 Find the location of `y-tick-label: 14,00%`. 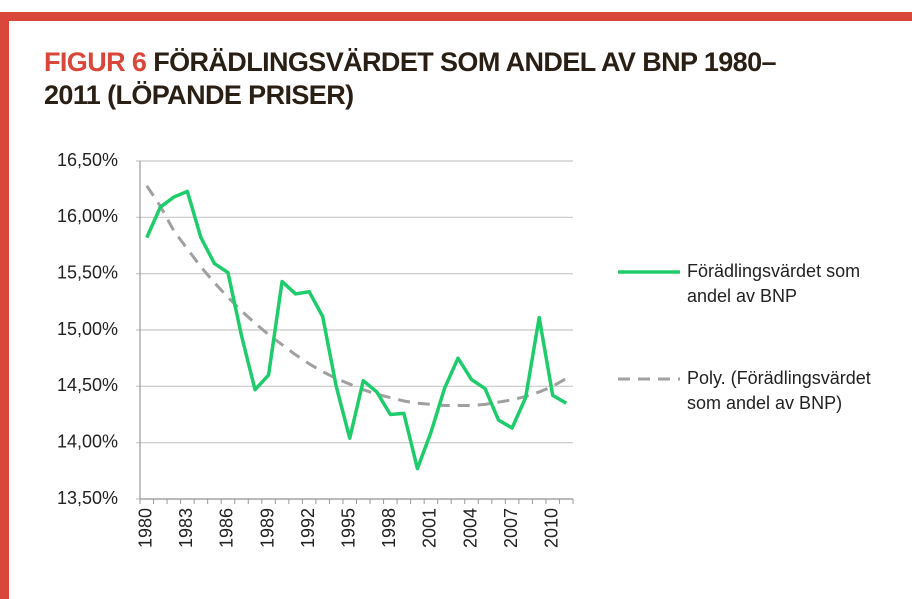

y-tick-label: 14,00% is located at coordinates (87, 441).